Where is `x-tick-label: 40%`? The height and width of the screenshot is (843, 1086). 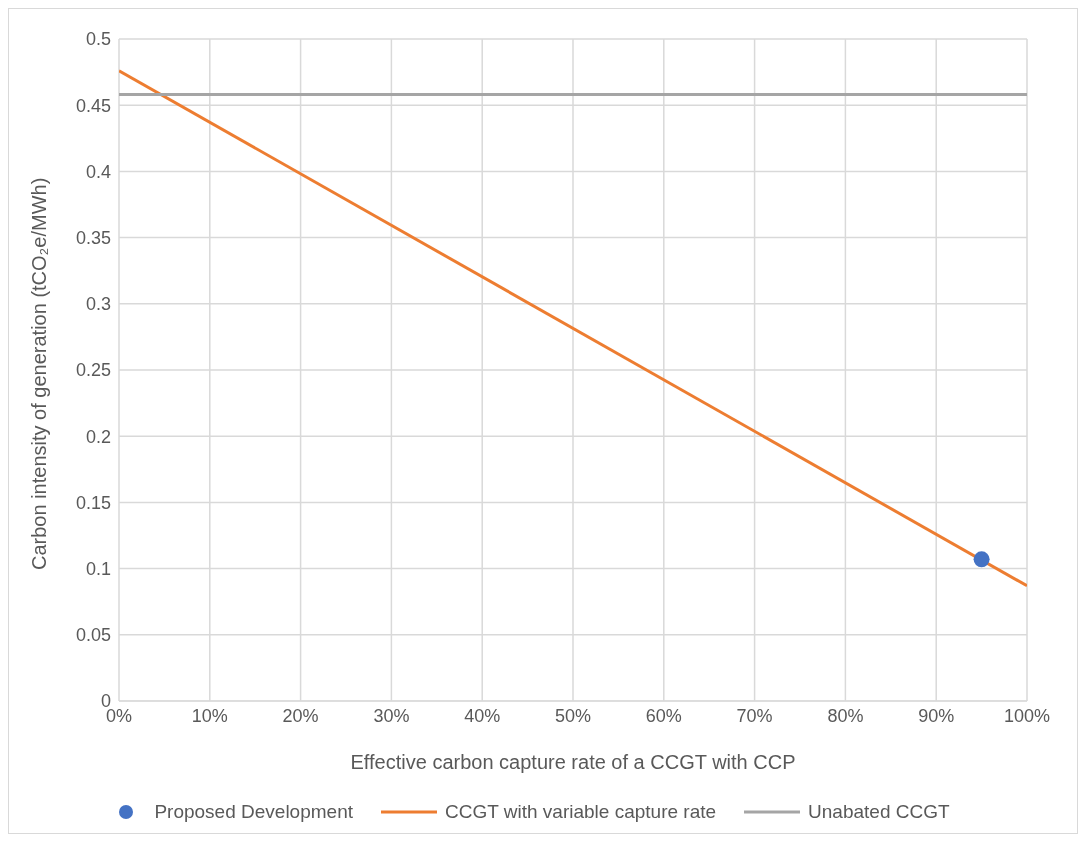 x-tick-label: 40% is located at coordinates (482, 715).